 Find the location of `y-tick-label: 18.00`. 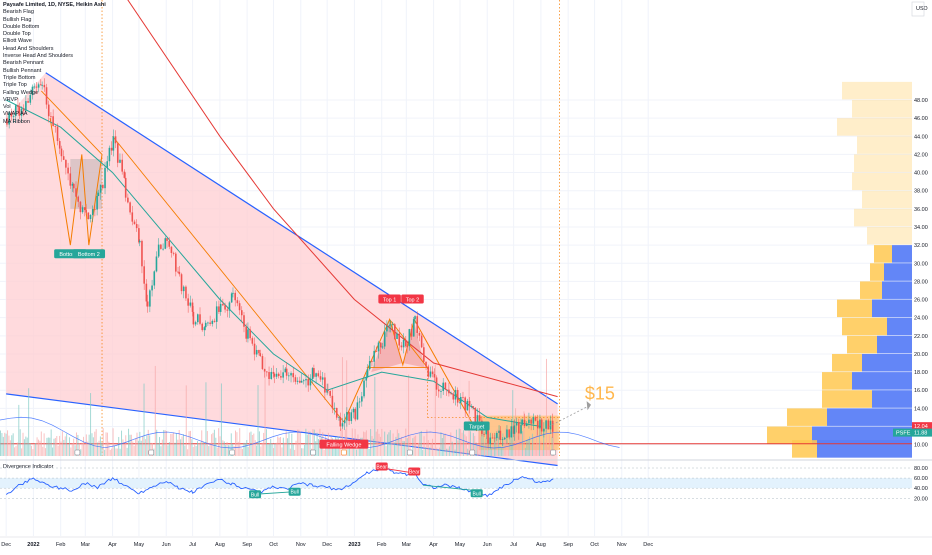

y-tick-label: 18.00 is located at coordinates (921, 373).